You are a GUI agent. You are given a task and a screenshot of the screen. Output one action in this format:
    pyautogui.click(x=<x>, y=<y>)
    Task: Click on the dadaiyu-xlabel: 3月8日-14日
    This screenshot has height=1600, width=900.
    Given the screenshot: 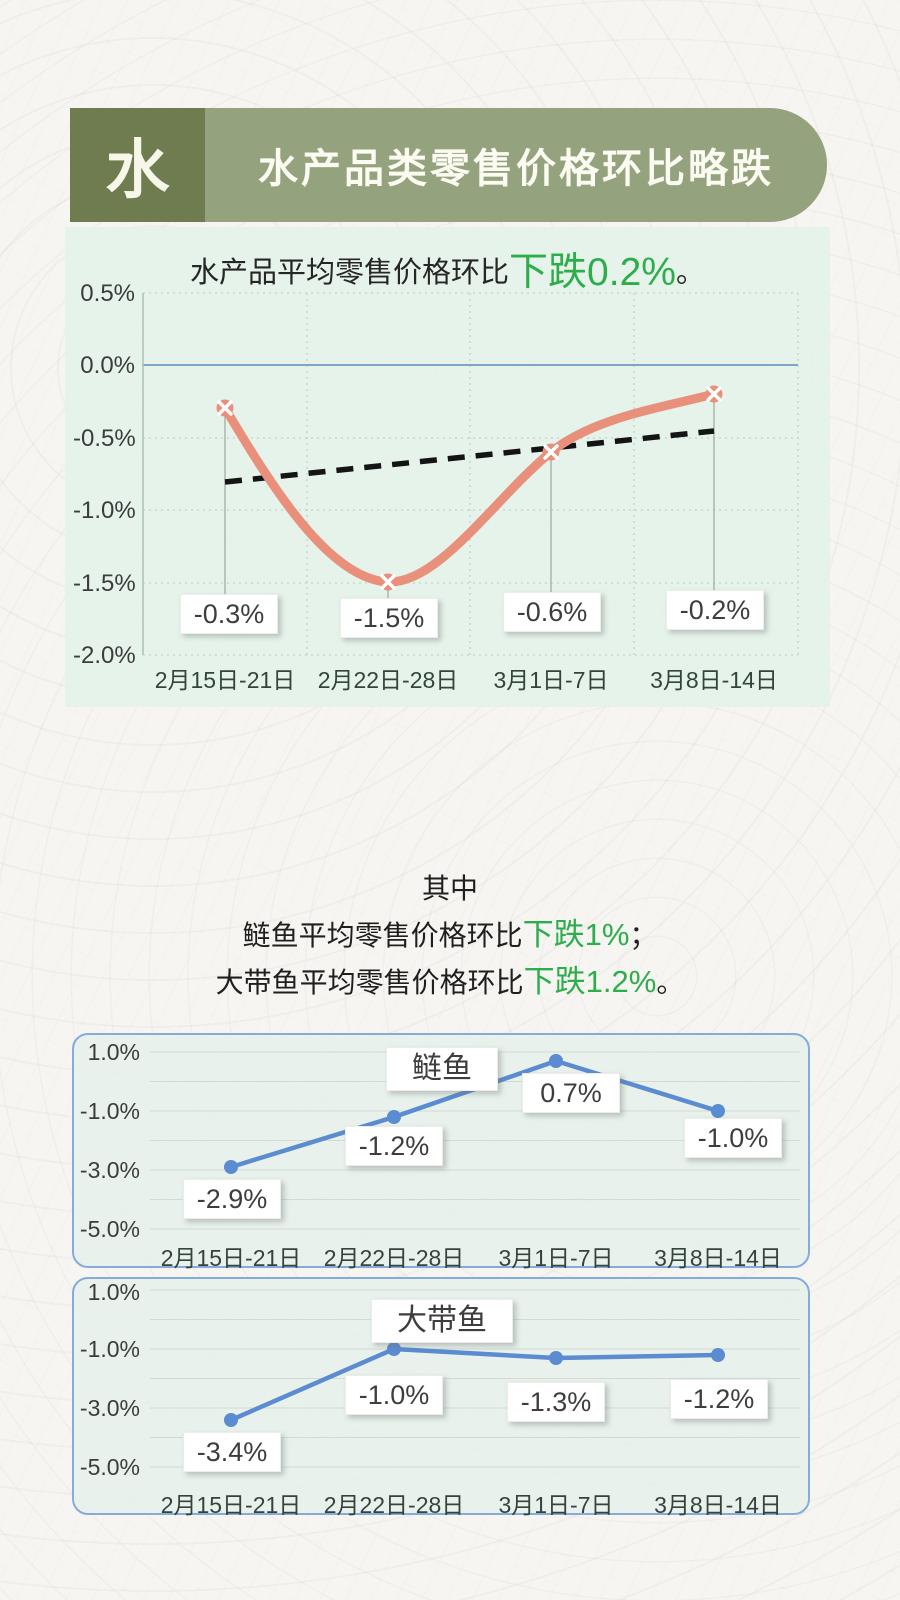 What is the action you would take?
    pyautogui.click(x=718, y=1505)
    